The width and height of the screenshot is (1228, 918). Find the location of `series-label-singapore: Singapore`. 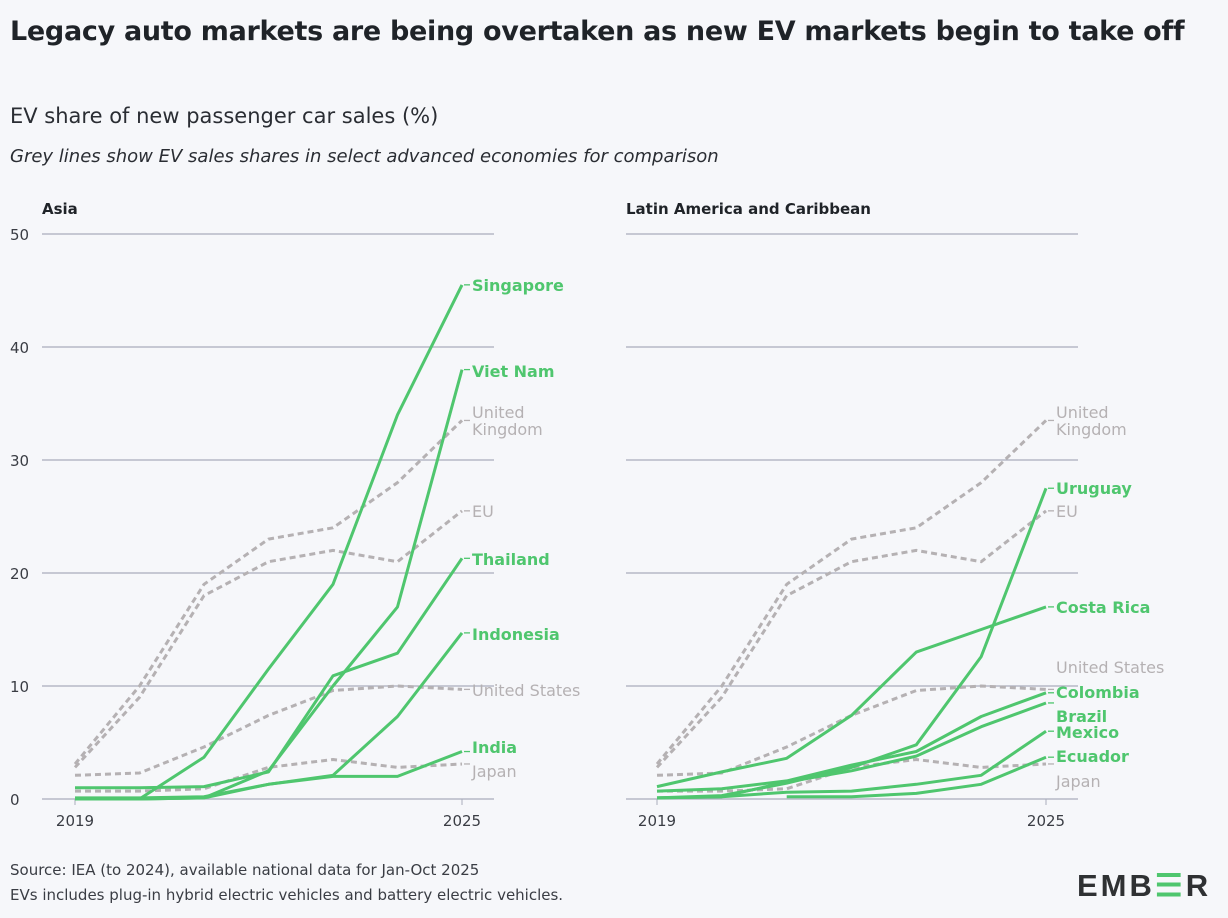

series-label-singapore: Singapore is located at coordinates (518, 285).